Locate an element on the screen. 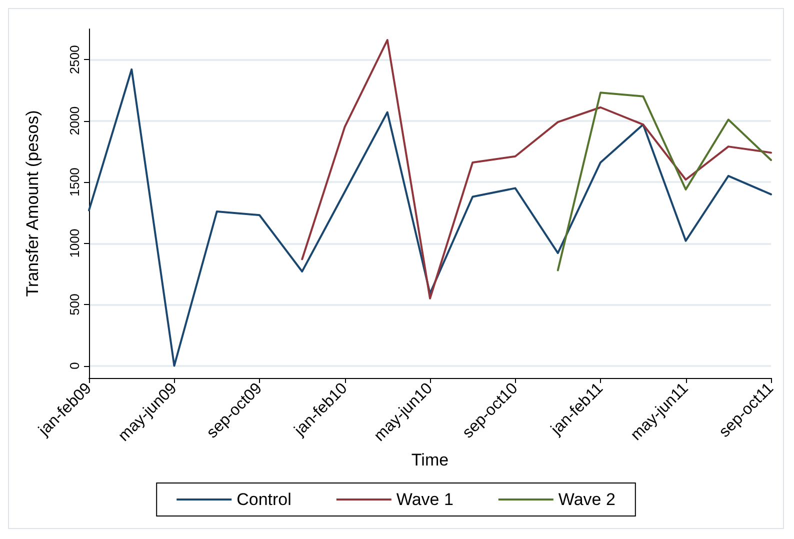 This screenshot has height=539, width=794. y-axis-title: Transfer Amount (pesos) is located at coordinates (32, 203).